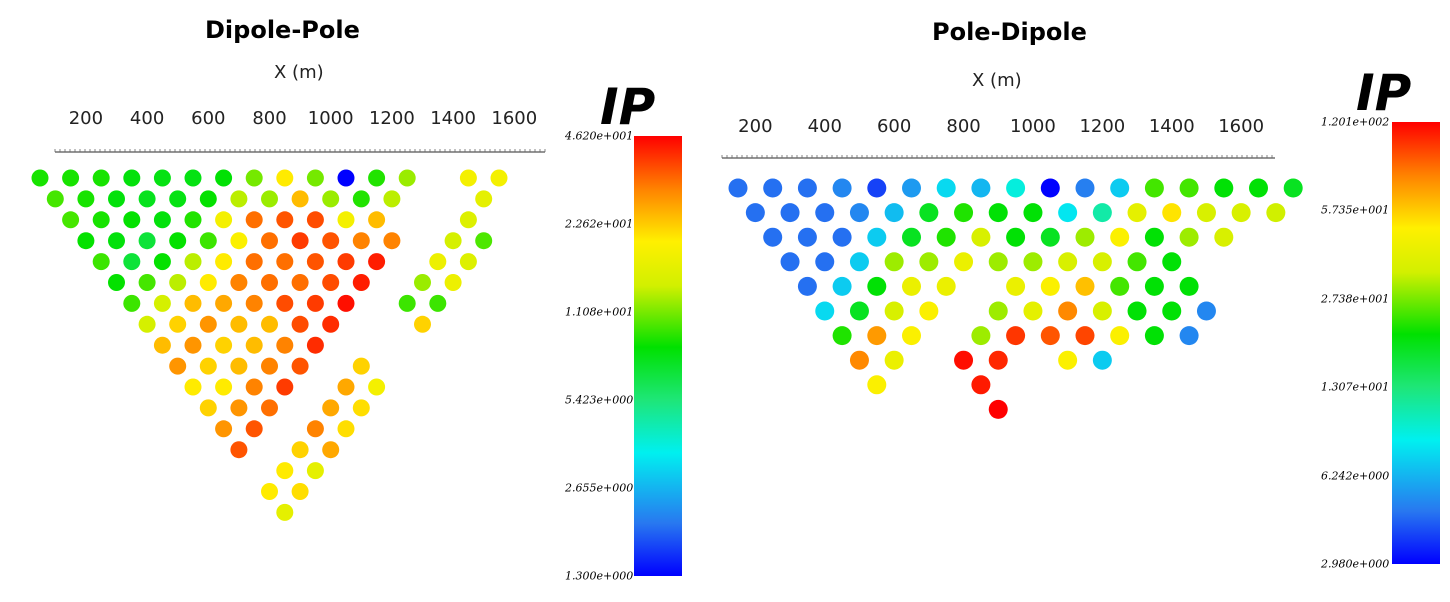 This screenshot has width=1450, height=602. Describe the element at coordinates (599, 488) in the screenshot. I see `colorbar-tick-label: 2.655e+000` at that location.